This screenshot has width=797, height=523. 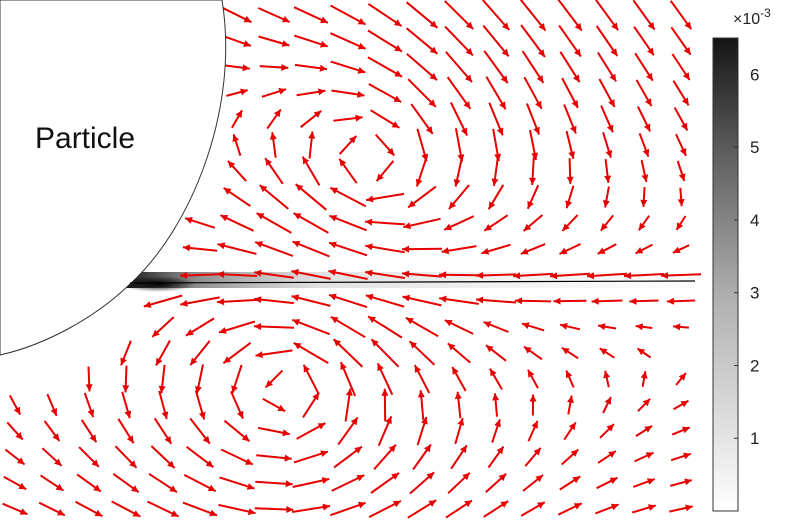 What do you see at coordinates (746, 256) in the screenshot?
I see `colorbar-ticks: 1 2 3 4 5 6` at bounding box center [746, 256].